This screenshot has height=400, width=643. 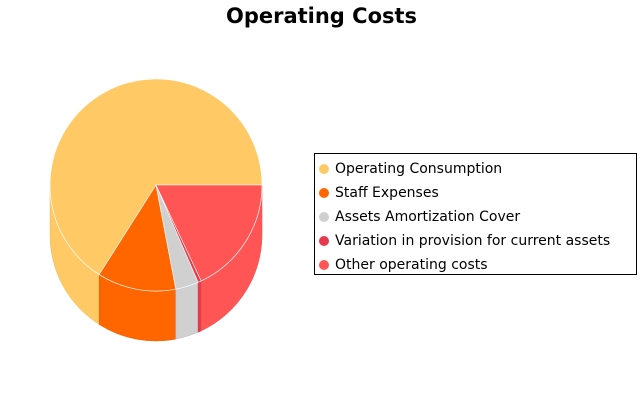 I want to click on legend-label: Other operating costs, so click(x=411, y=265).